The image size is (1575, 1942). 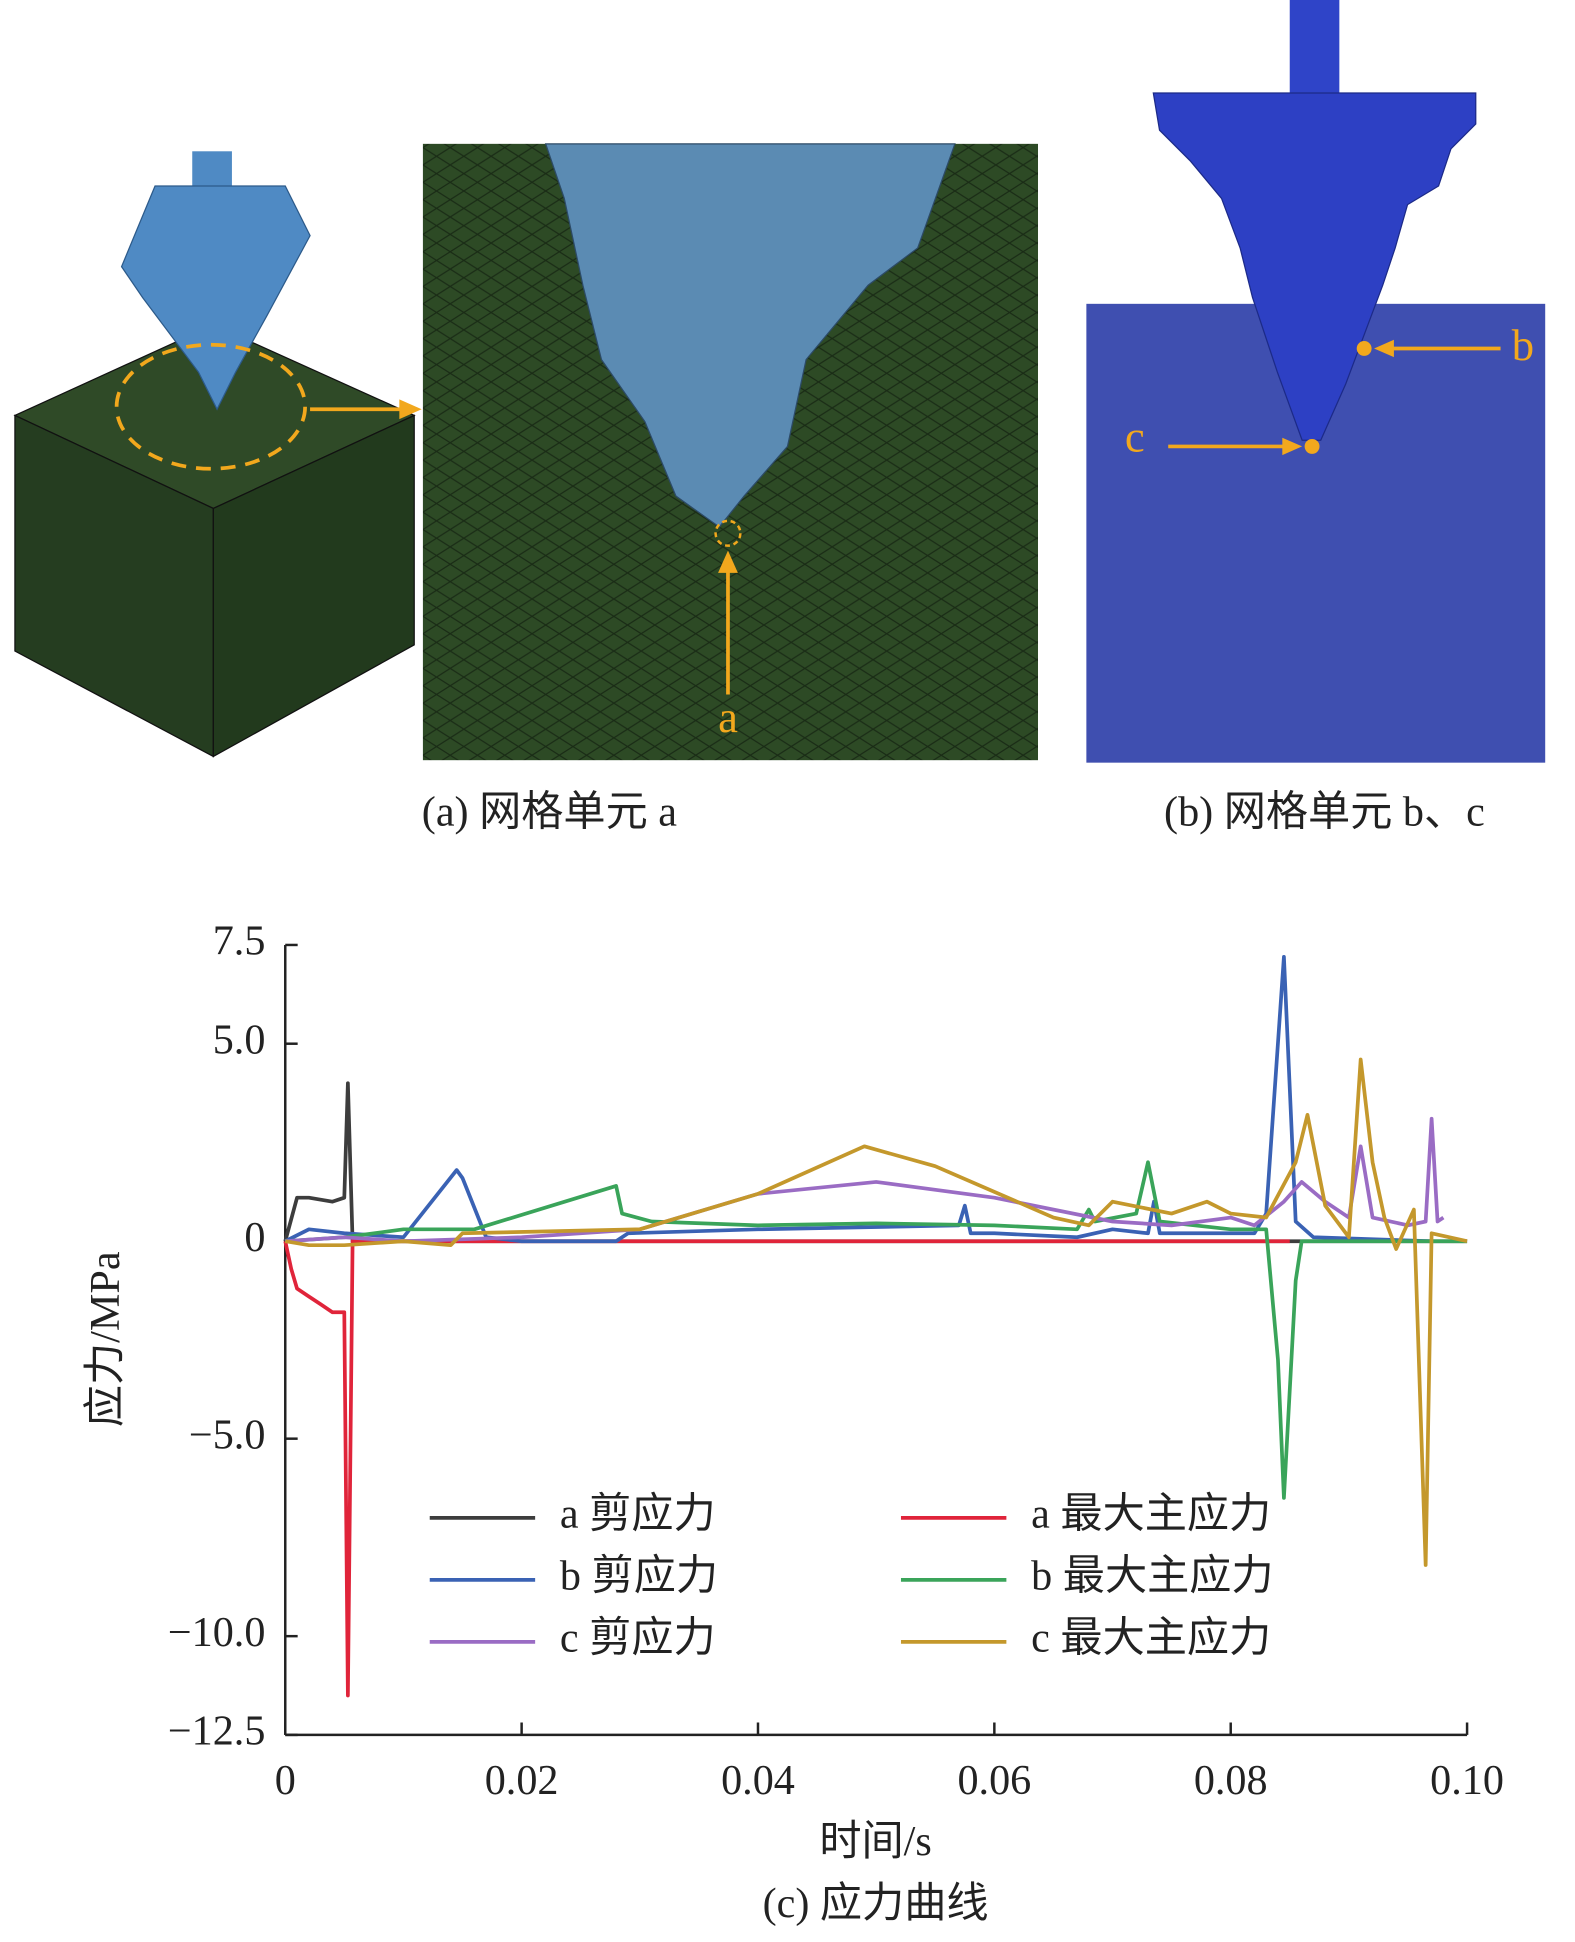 I want to click on x-tick-label: 0.02, so click(x=522, y=1780).